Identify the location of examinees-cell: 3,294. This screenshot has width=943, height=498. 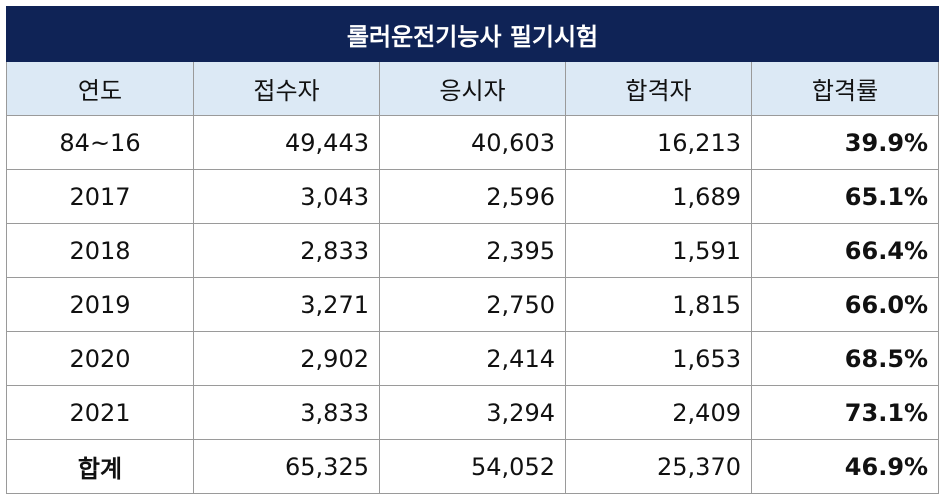
(472, 412).